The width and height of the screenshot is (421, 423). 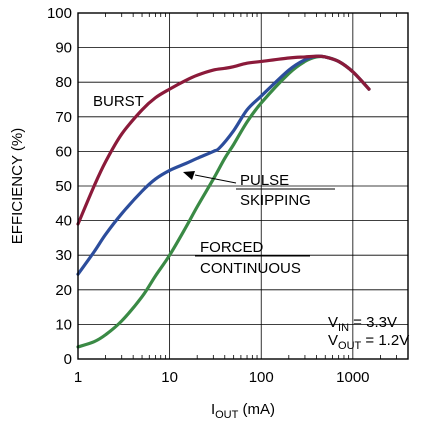 What do you see at coordinates (352, 377) in the screenshot?
I see `x-tick-label: 1000` at bounding box center [352, 377].